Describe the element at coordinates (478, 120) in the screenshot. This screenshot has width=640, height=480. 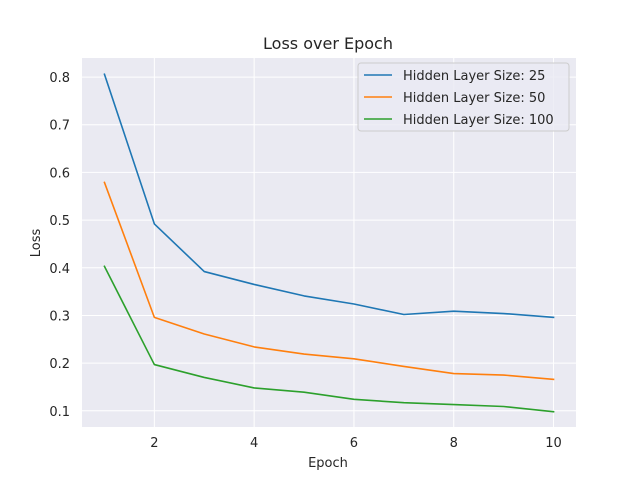
I see `legend-label-2: Hidden Layer Size: 100` at that location.